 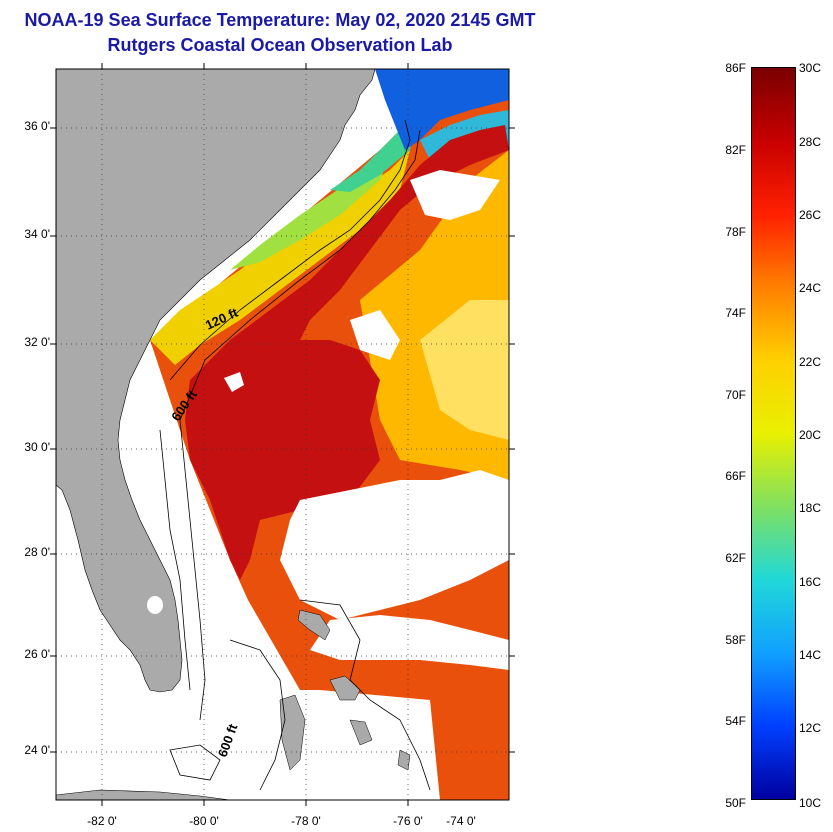 What do you see at coordinates (442, 109) in the screenshot?
I see `sst-cold-north` at bounding box center [442, 109].